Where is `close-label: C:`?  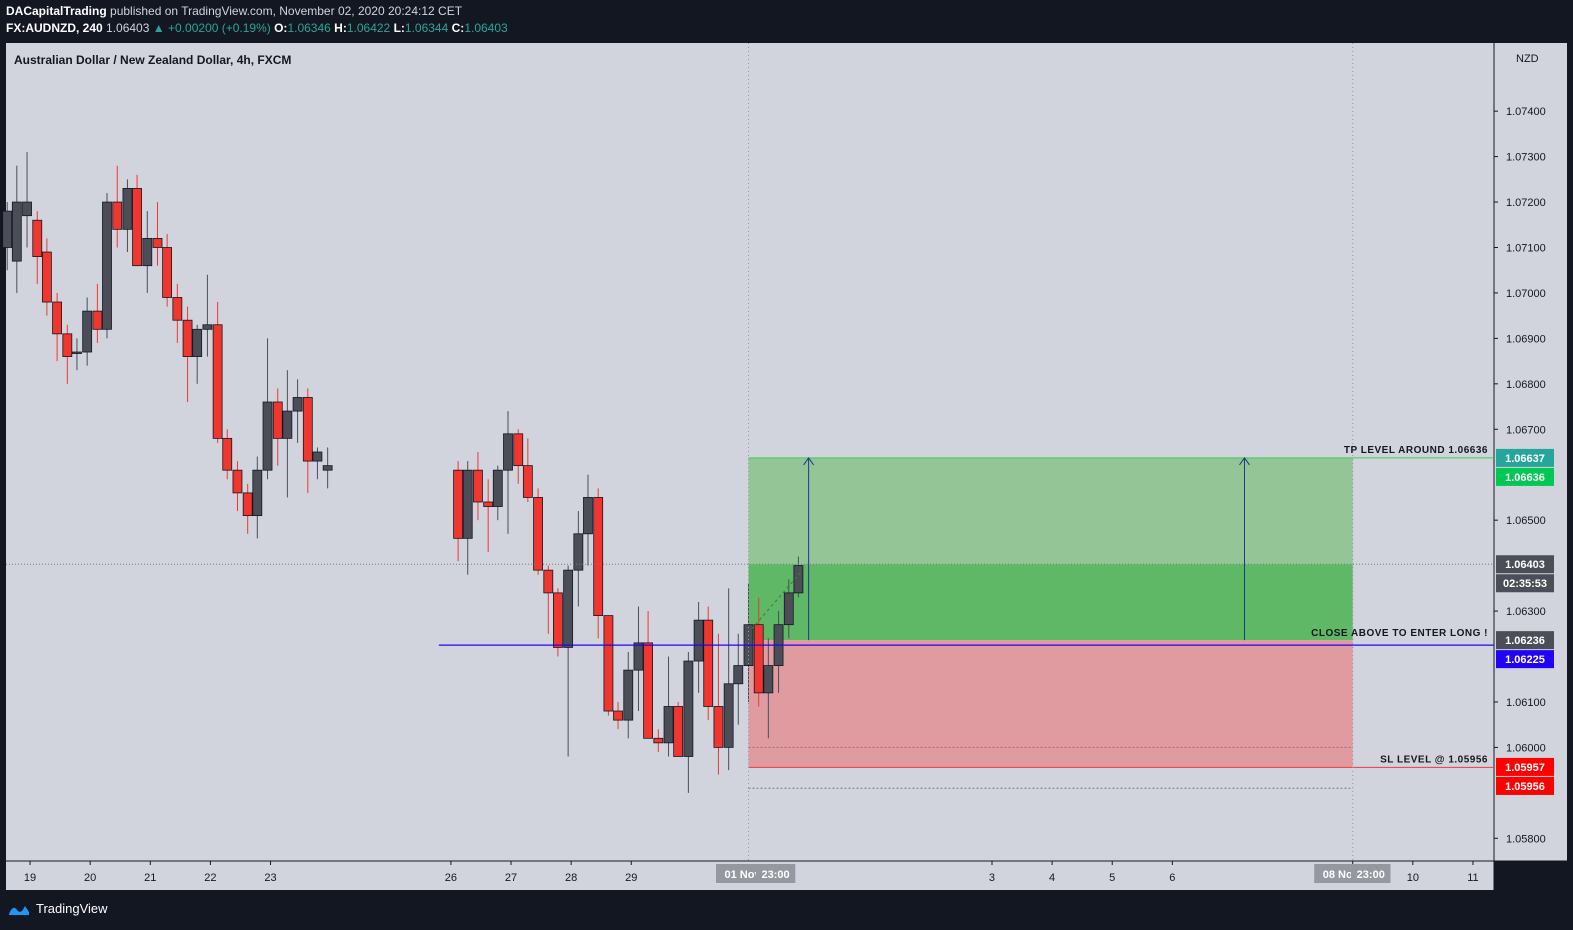
close-label: C: is located at coordinates (458, 28).